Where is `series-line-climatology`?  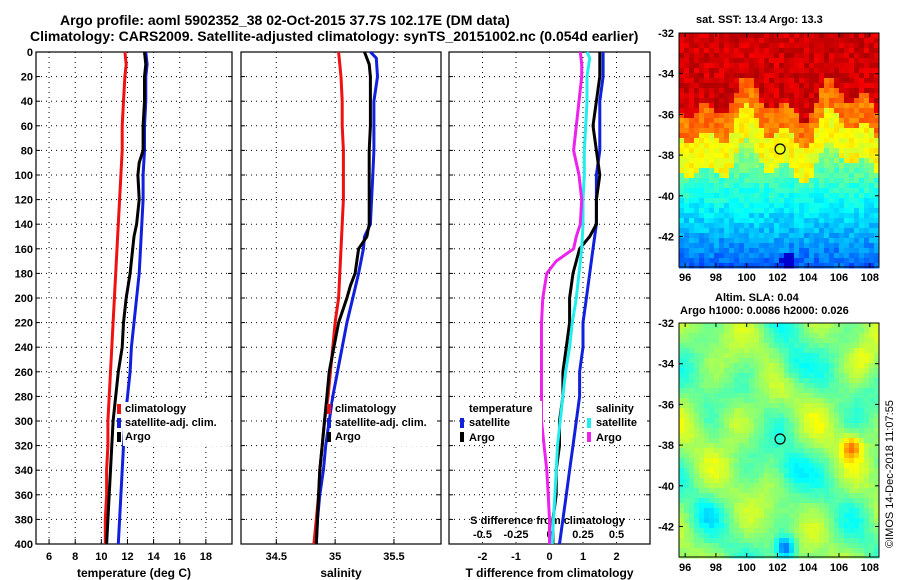
series-line-climatology is located at coordinates (115, 297).